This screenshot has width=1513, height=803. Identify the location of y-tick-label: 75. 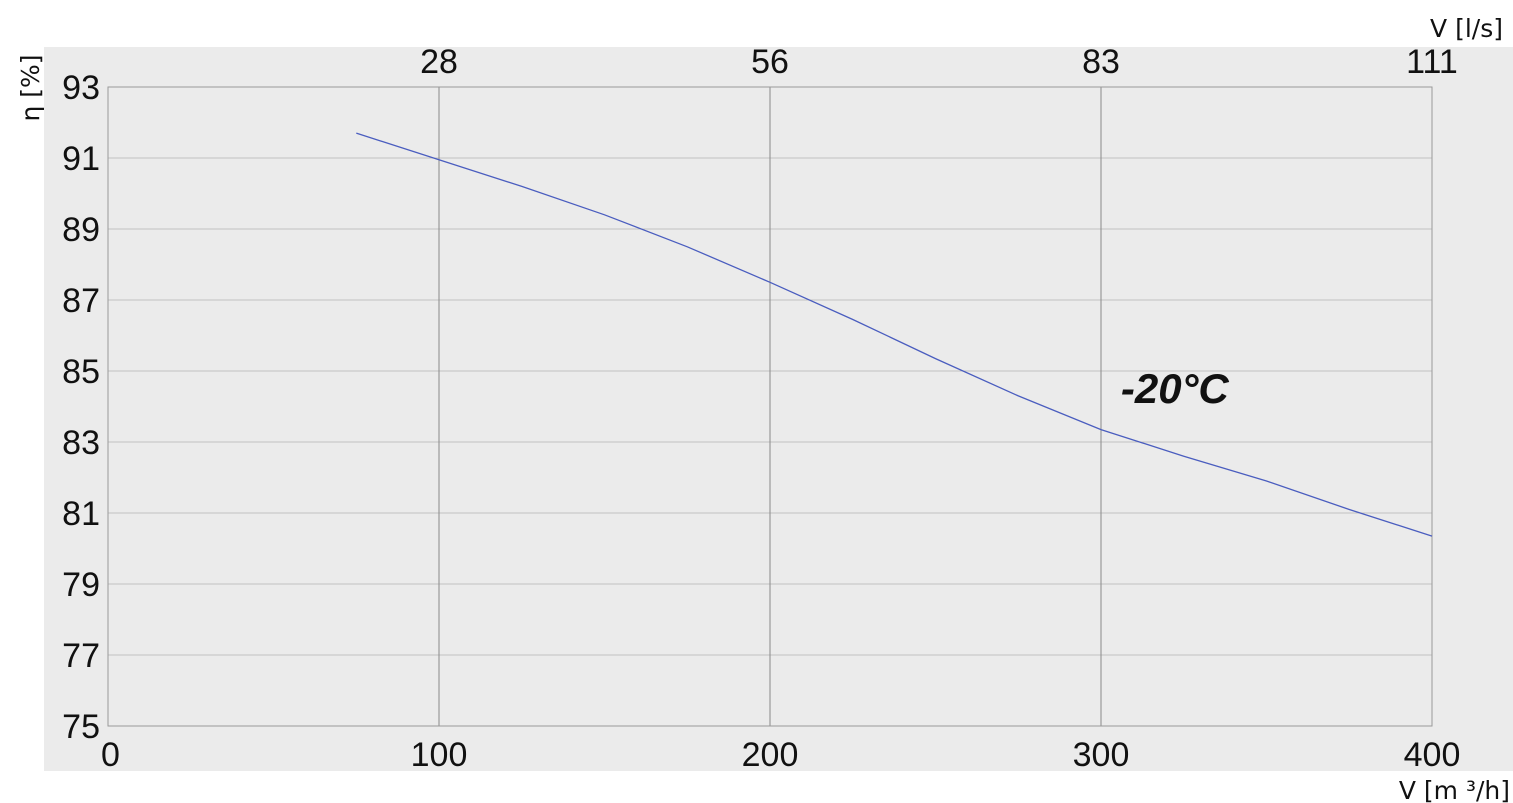
(81, 727).